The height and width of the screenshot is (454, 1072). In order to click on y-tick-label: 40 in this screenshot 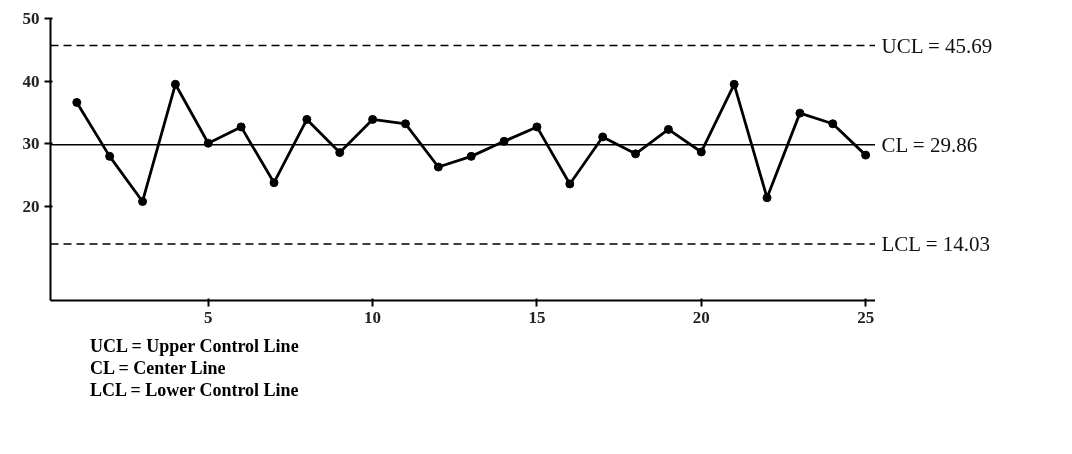, I will do `click(31, 81)`.